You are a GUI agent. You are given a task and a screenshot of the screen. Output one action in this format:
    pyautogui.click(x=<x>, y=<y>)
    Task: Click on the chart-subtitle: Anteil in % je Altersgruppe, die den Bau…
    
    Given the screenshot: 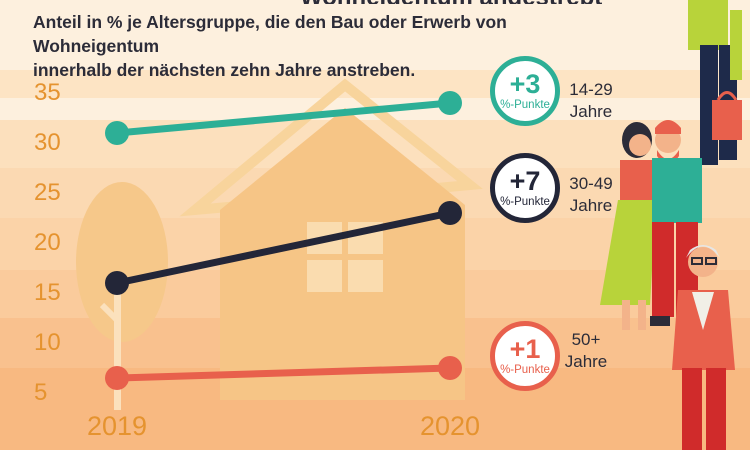 What is the action you would take?
    pyautogui.click(x=270, y=46)
    